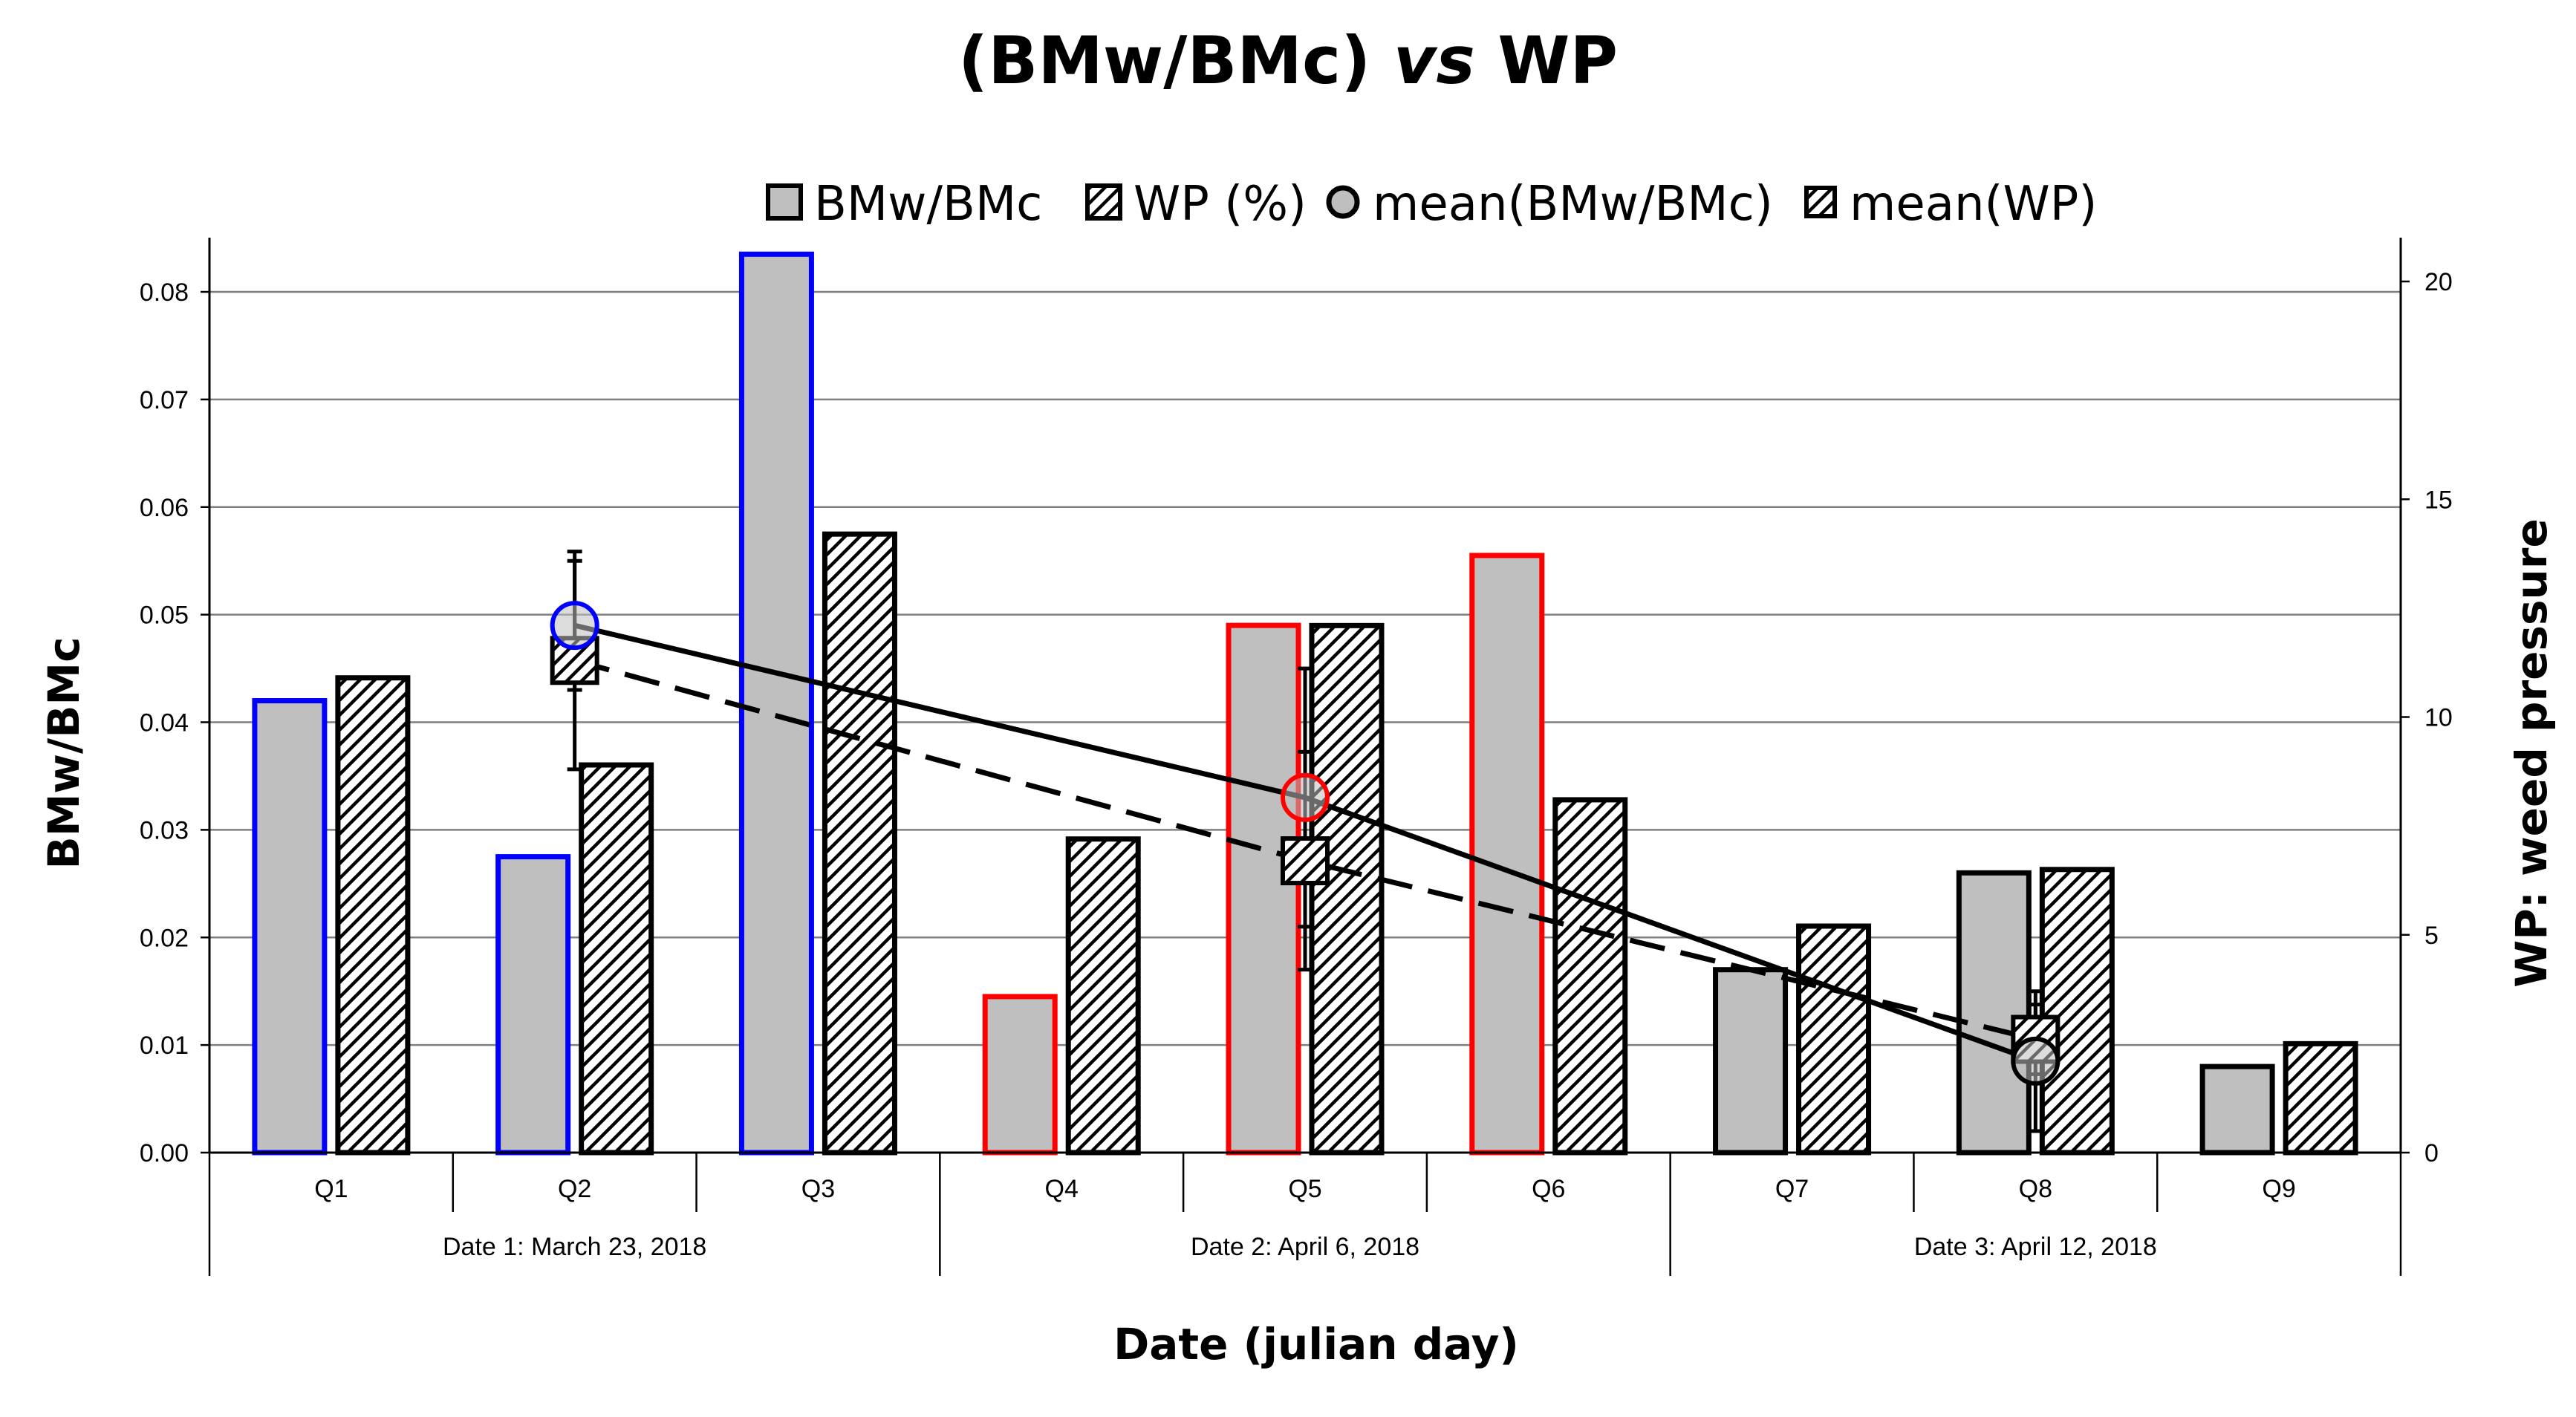 The height and width of the screenshot is (1417, 2576). What do you see at coordinates (1103, 202) in the screenshot?
I see `legend-swatch-hatched` at bounding box center [1103, 202].